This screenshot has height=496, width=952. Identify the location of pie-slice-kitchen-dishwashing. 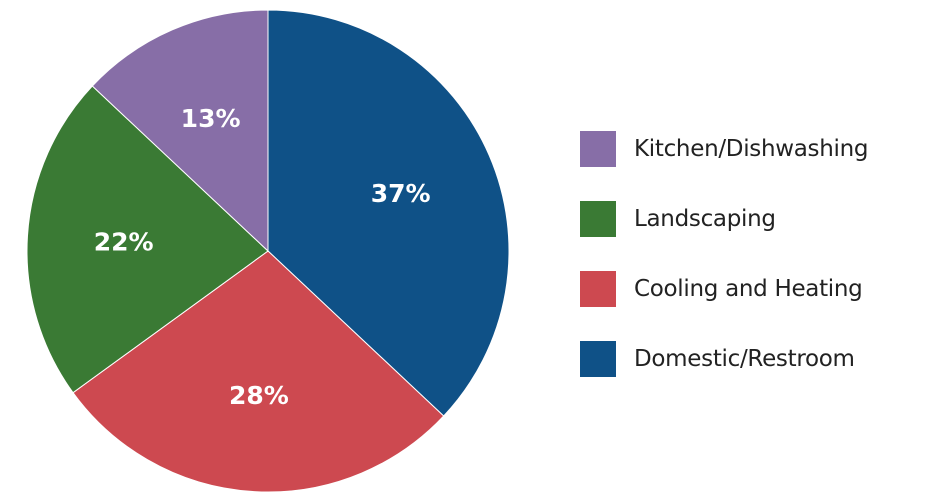
(180, 131).